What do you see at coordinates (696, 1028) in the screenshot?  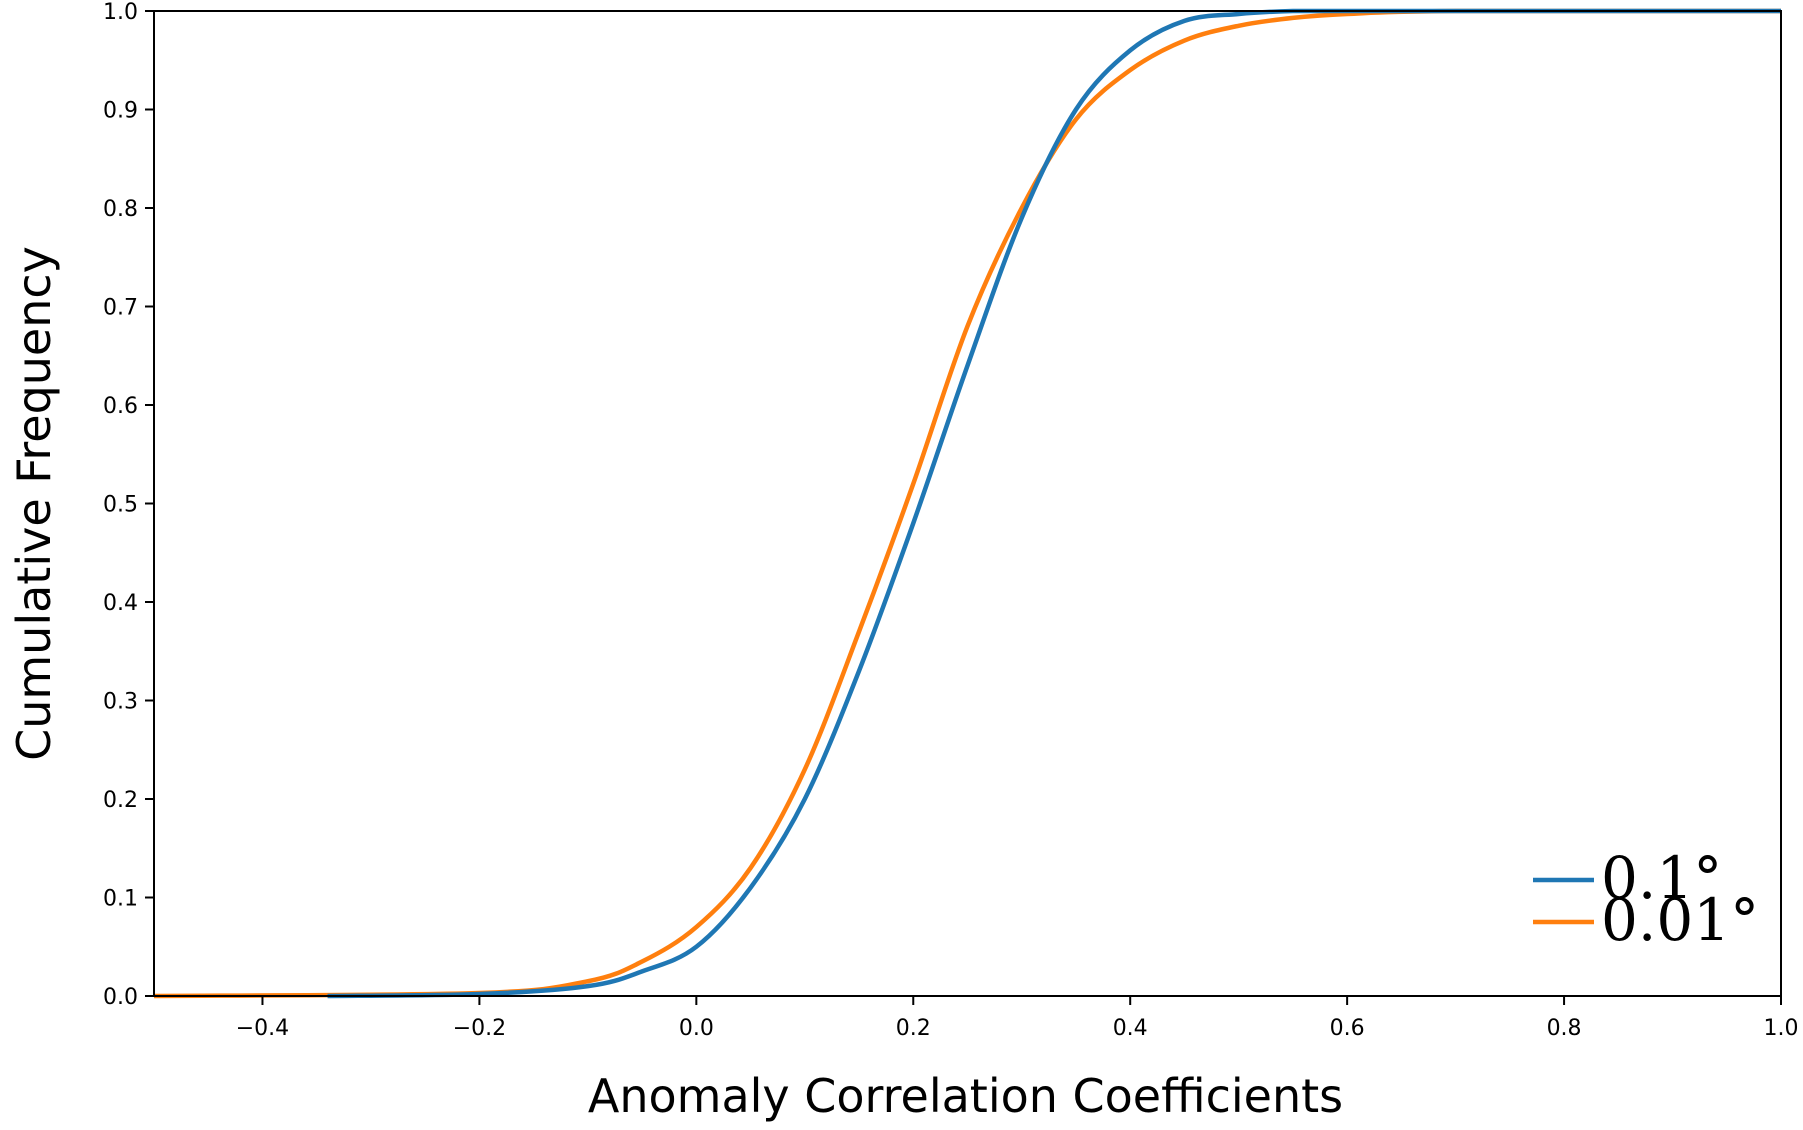 I see `x-tick-label: 0.0` at bounding box center [696, 1028].